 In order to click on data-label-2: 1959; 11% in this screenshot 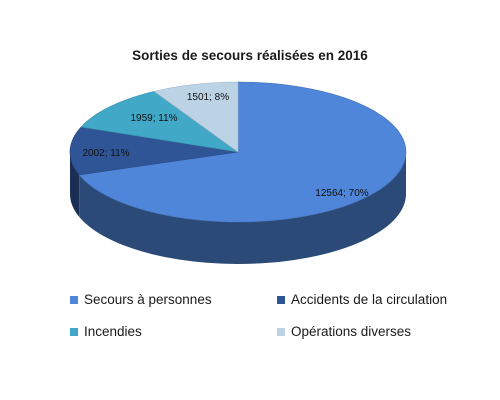, I will do `click(153, 118)`.